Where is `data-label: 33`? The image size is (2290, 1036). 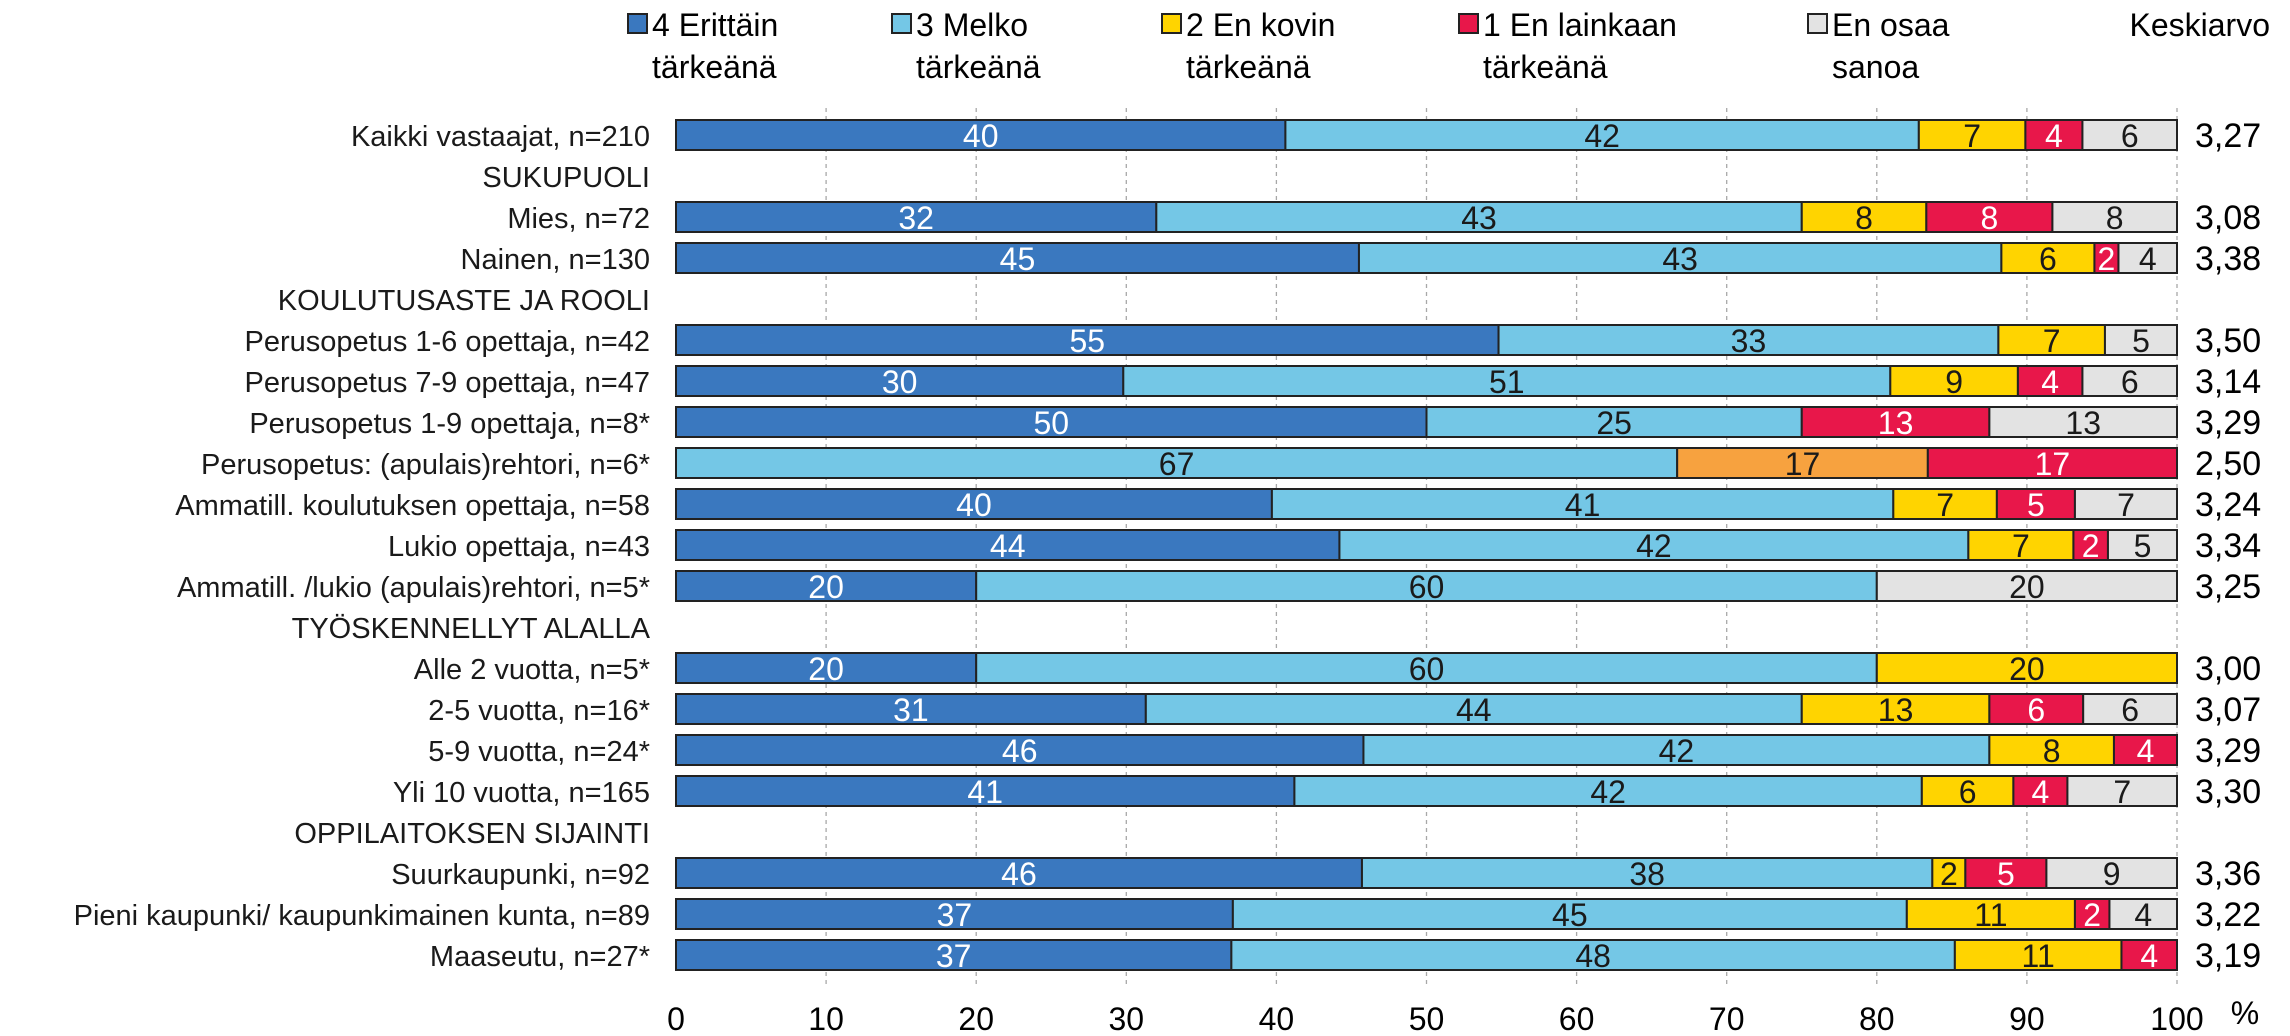 data-label: 33 is located at coordinates (1749, 341).